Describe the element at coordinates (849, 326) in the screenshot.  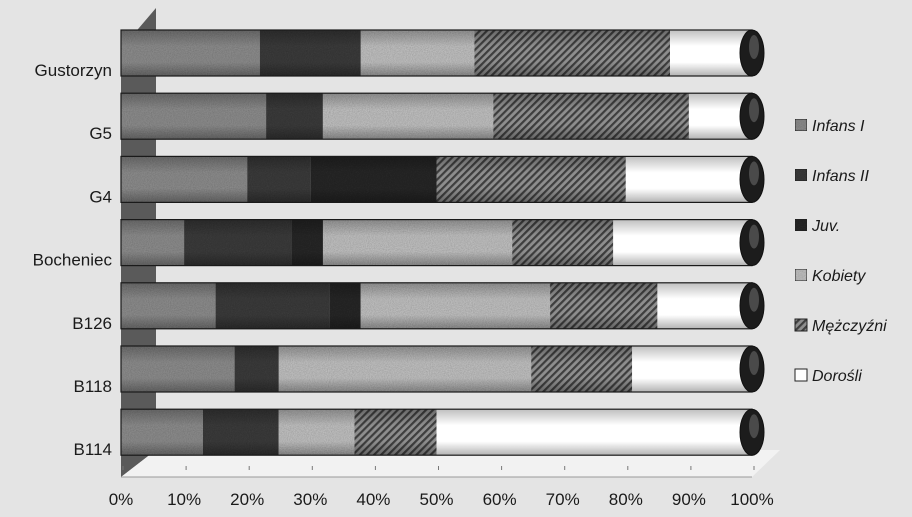
I see `legend-label-mezczyzni: Mężczyźni` at that location.